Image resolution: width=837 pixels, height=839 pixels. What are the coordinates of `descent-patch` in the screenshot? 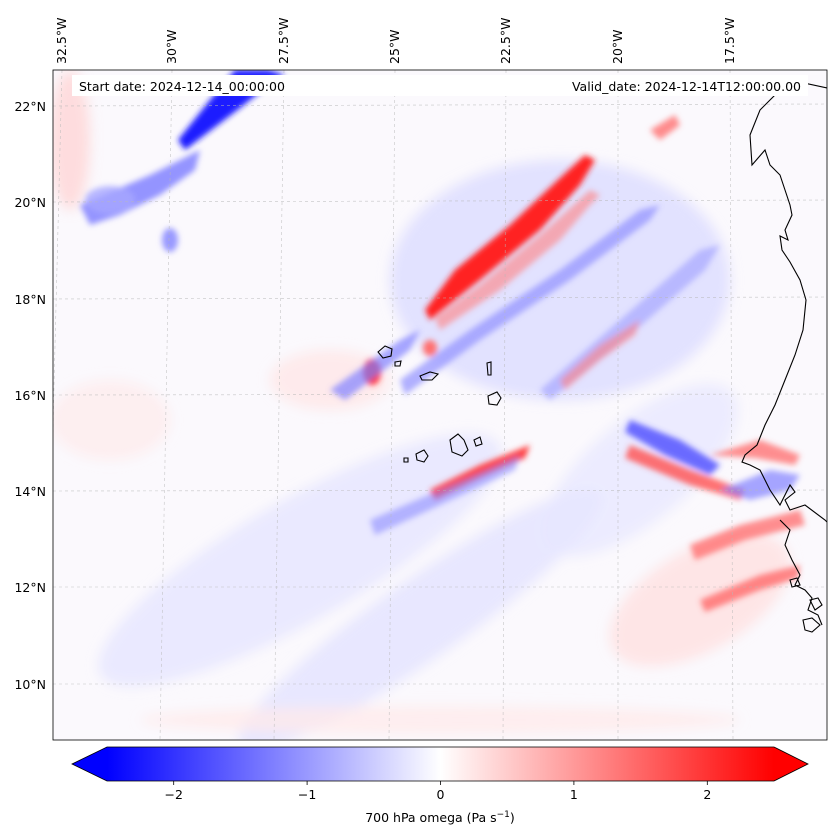 It's located at (430, 348).